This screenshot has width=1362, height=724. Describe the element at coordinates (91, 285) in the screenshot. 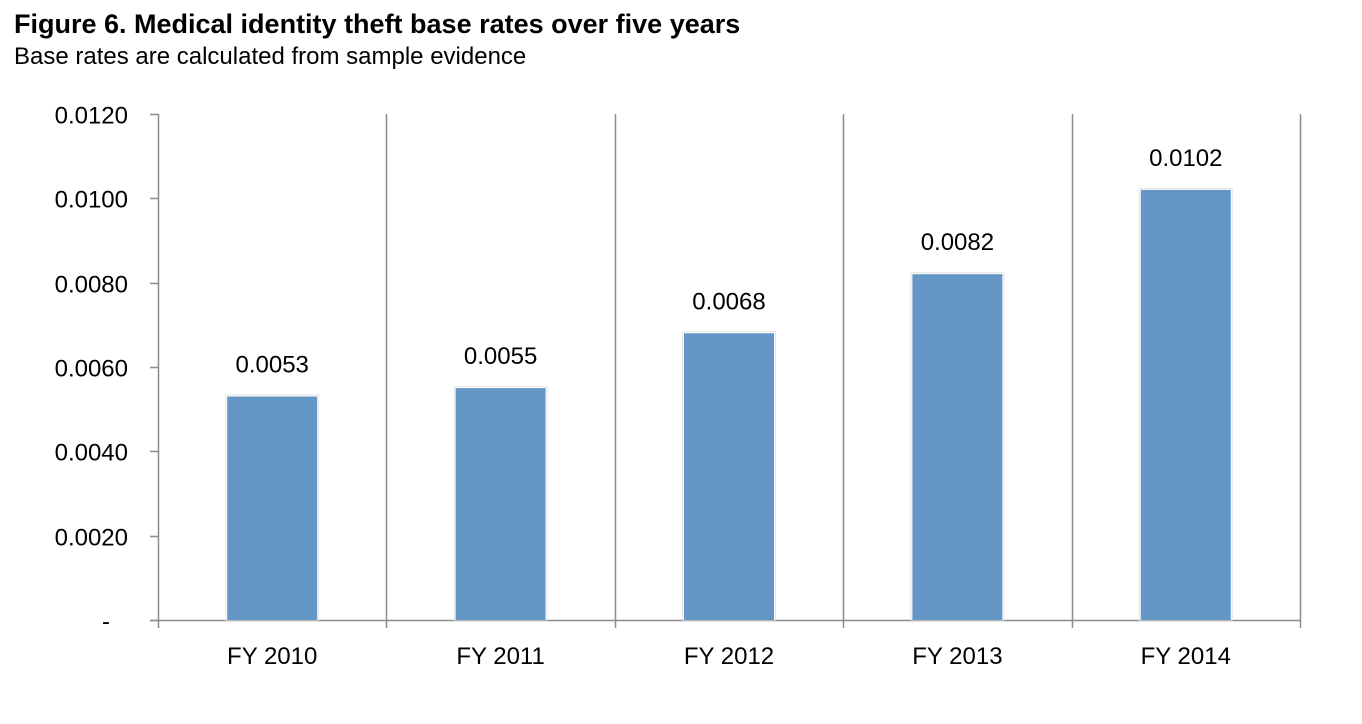

I see `y-tick-label: 0.0080` at that location.